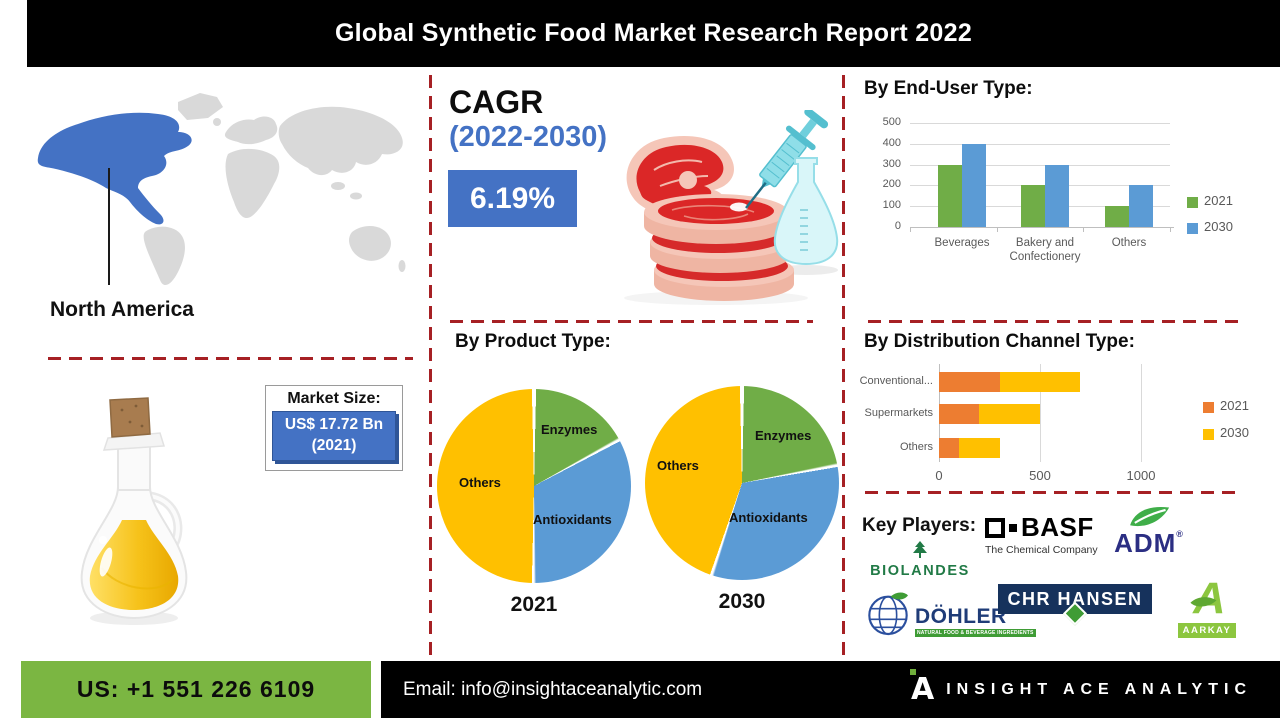 This screenshot has width=1280, height=720. I want to click on basf-name: BASF, so click(1057, 527).